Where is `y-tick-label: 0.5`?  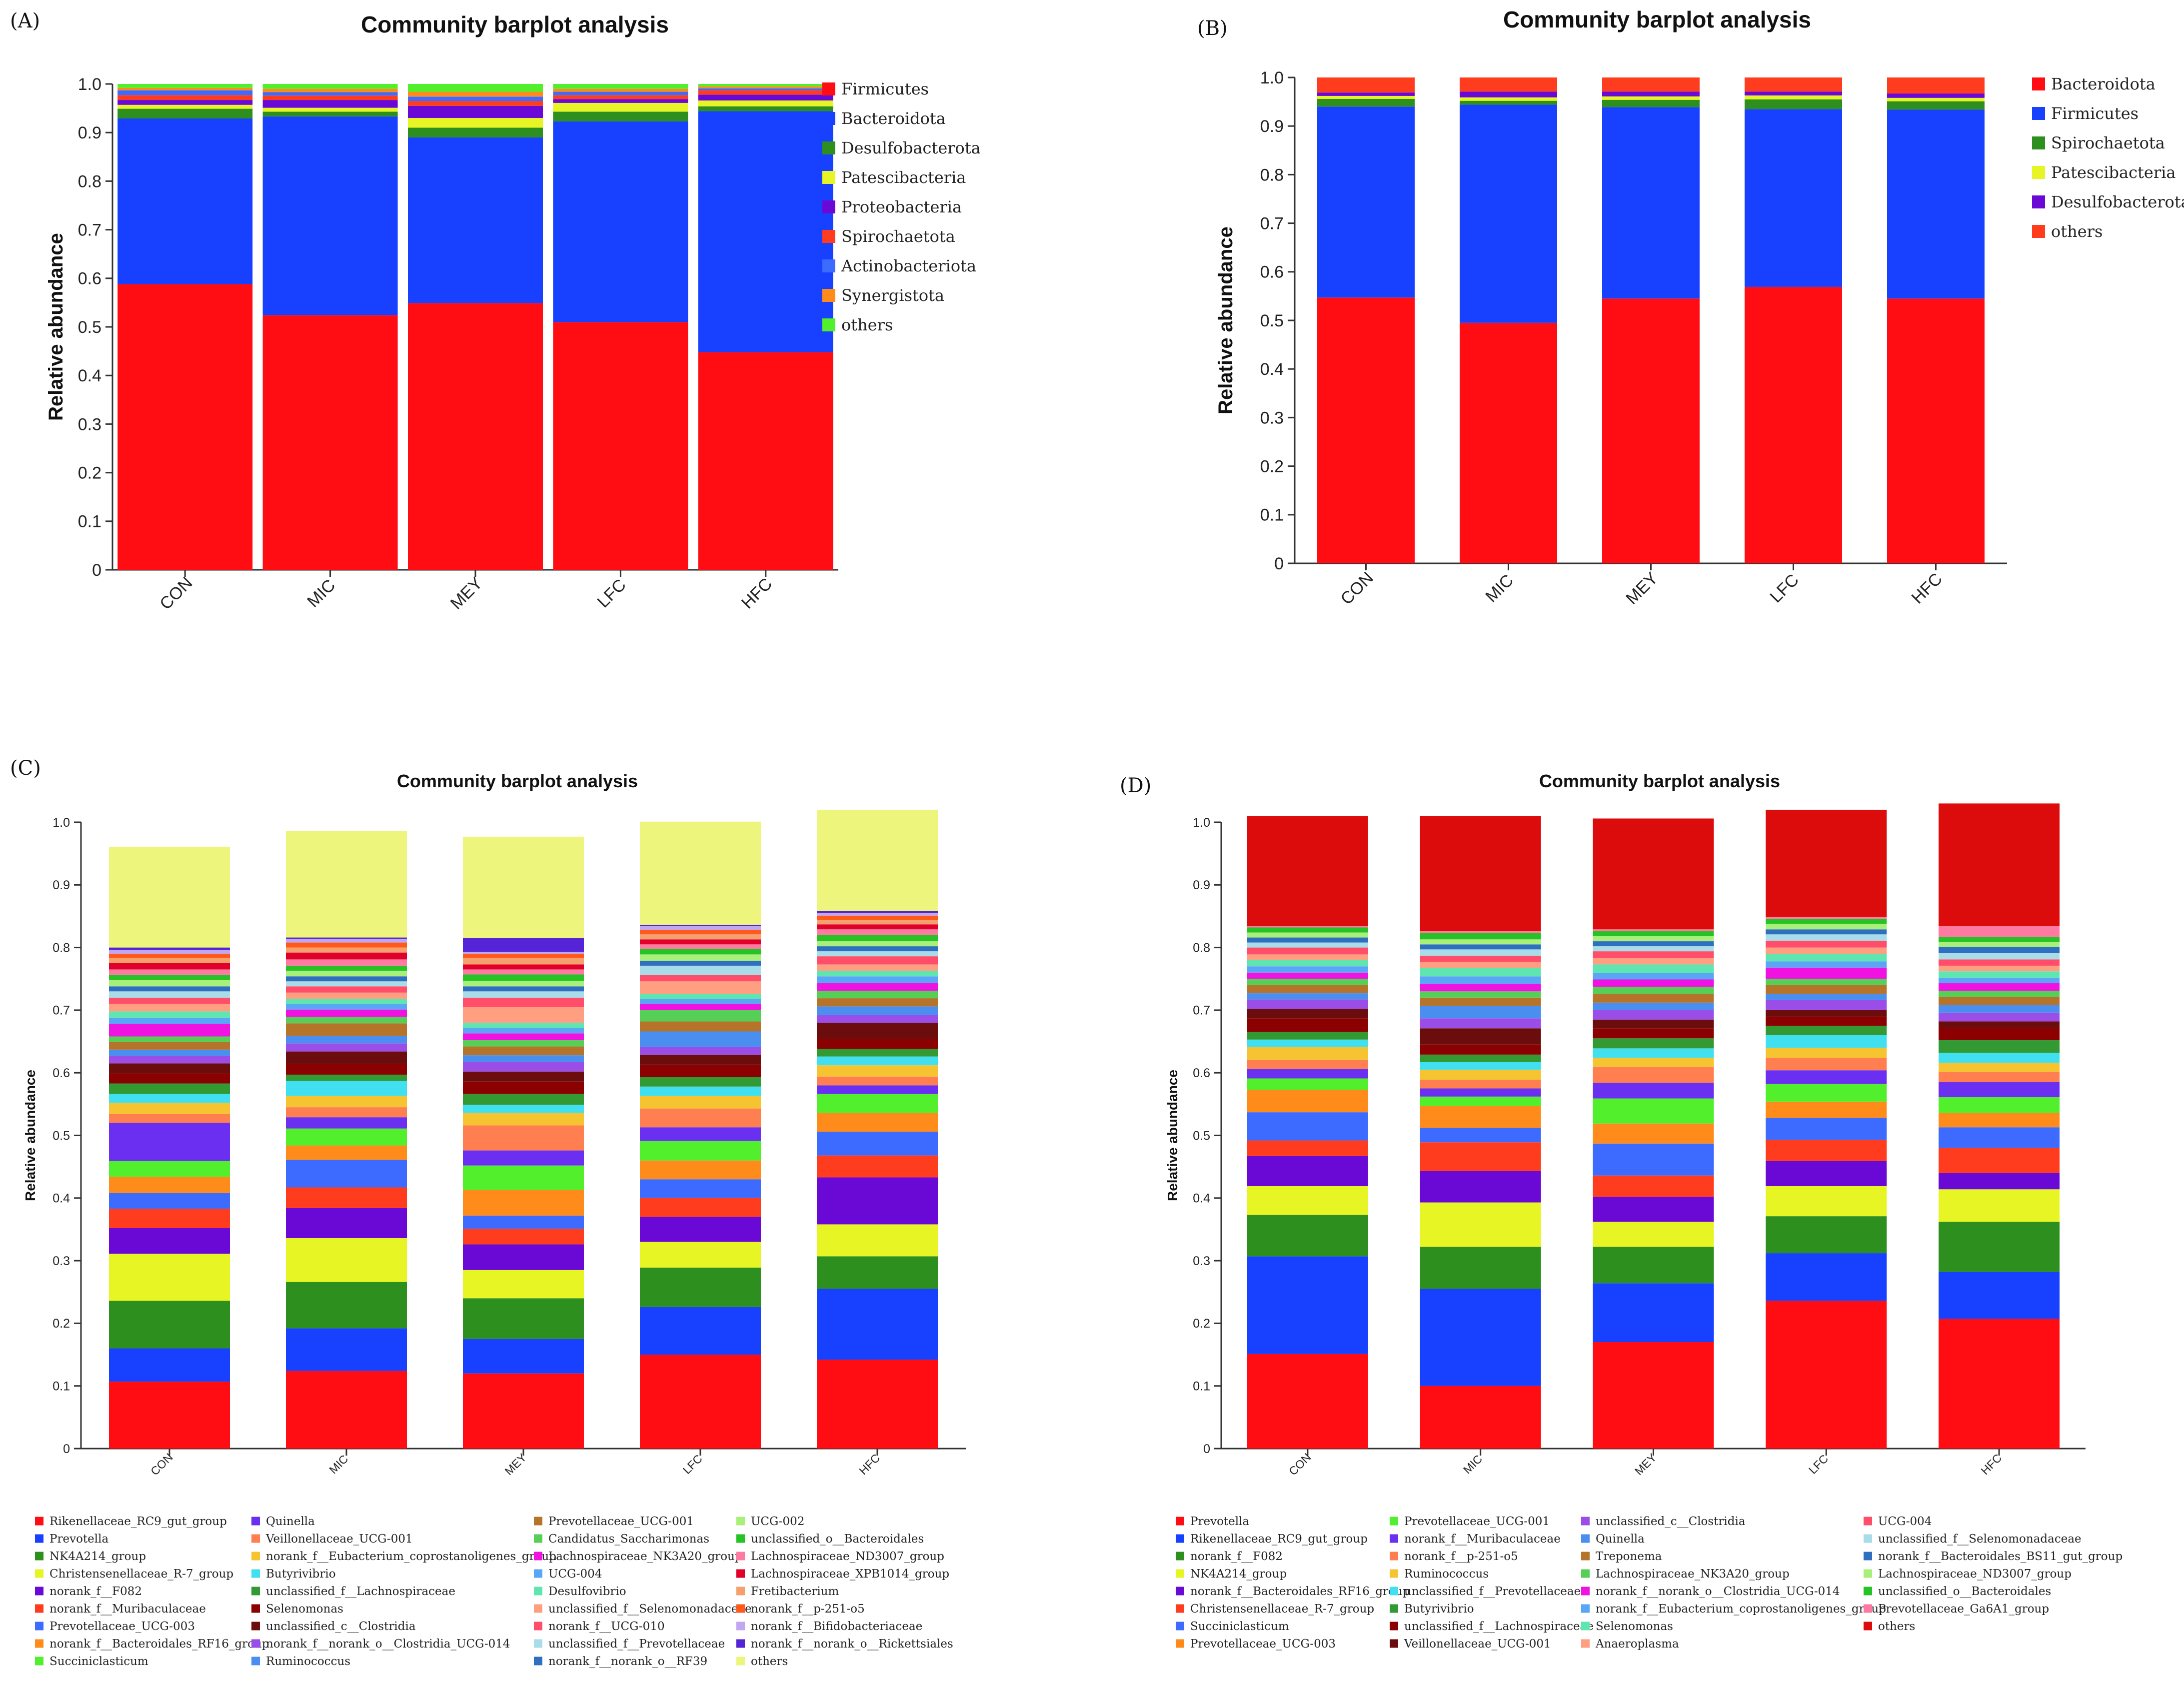
y-tick-label: 0.5 is located at coordinates (61, 1136).